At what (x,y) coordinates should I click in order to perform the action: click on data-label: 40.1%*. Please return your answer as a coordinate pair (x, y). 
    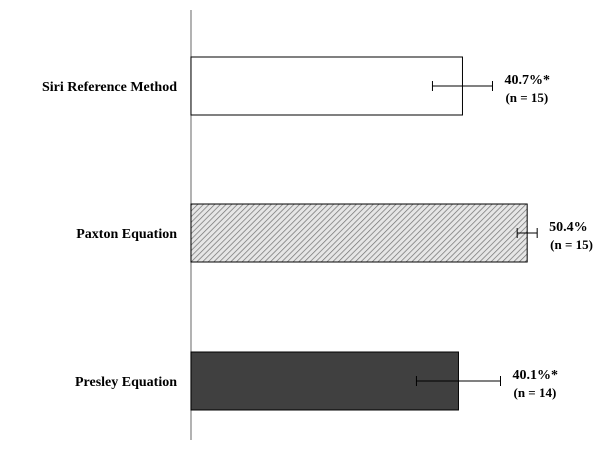
    Looking at the image, I should click on (535, 375).